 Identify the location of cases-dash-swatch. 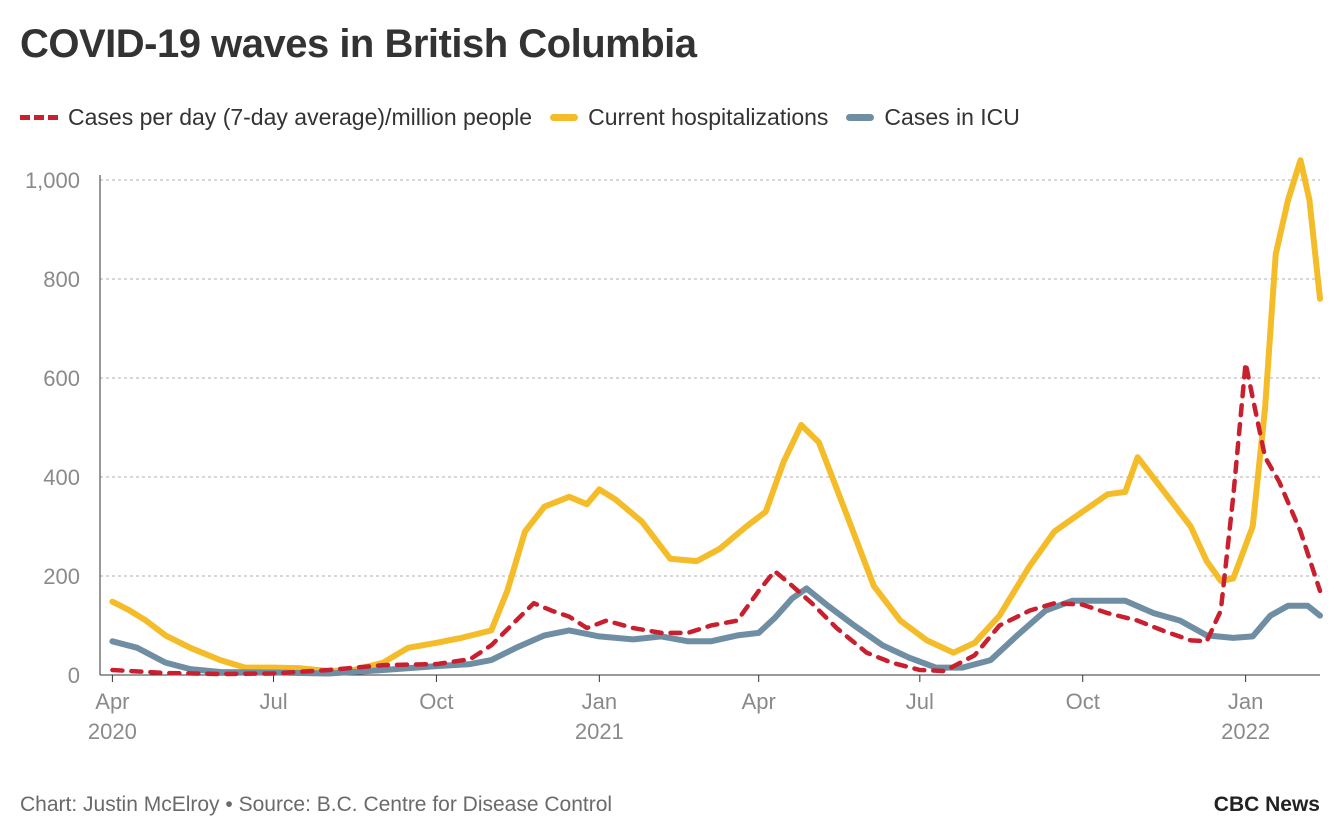
(39, 117).